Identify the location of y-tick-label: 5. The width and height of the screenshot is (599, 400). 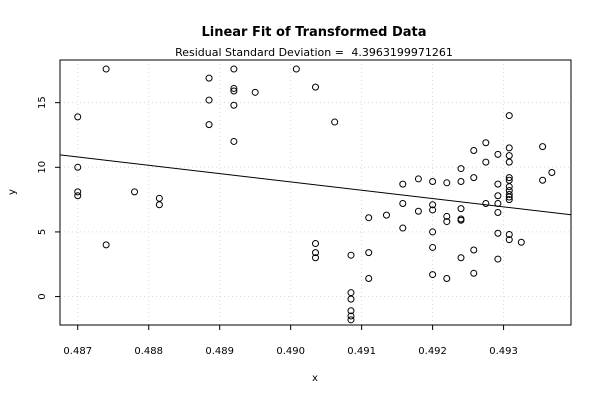
(42, 232).